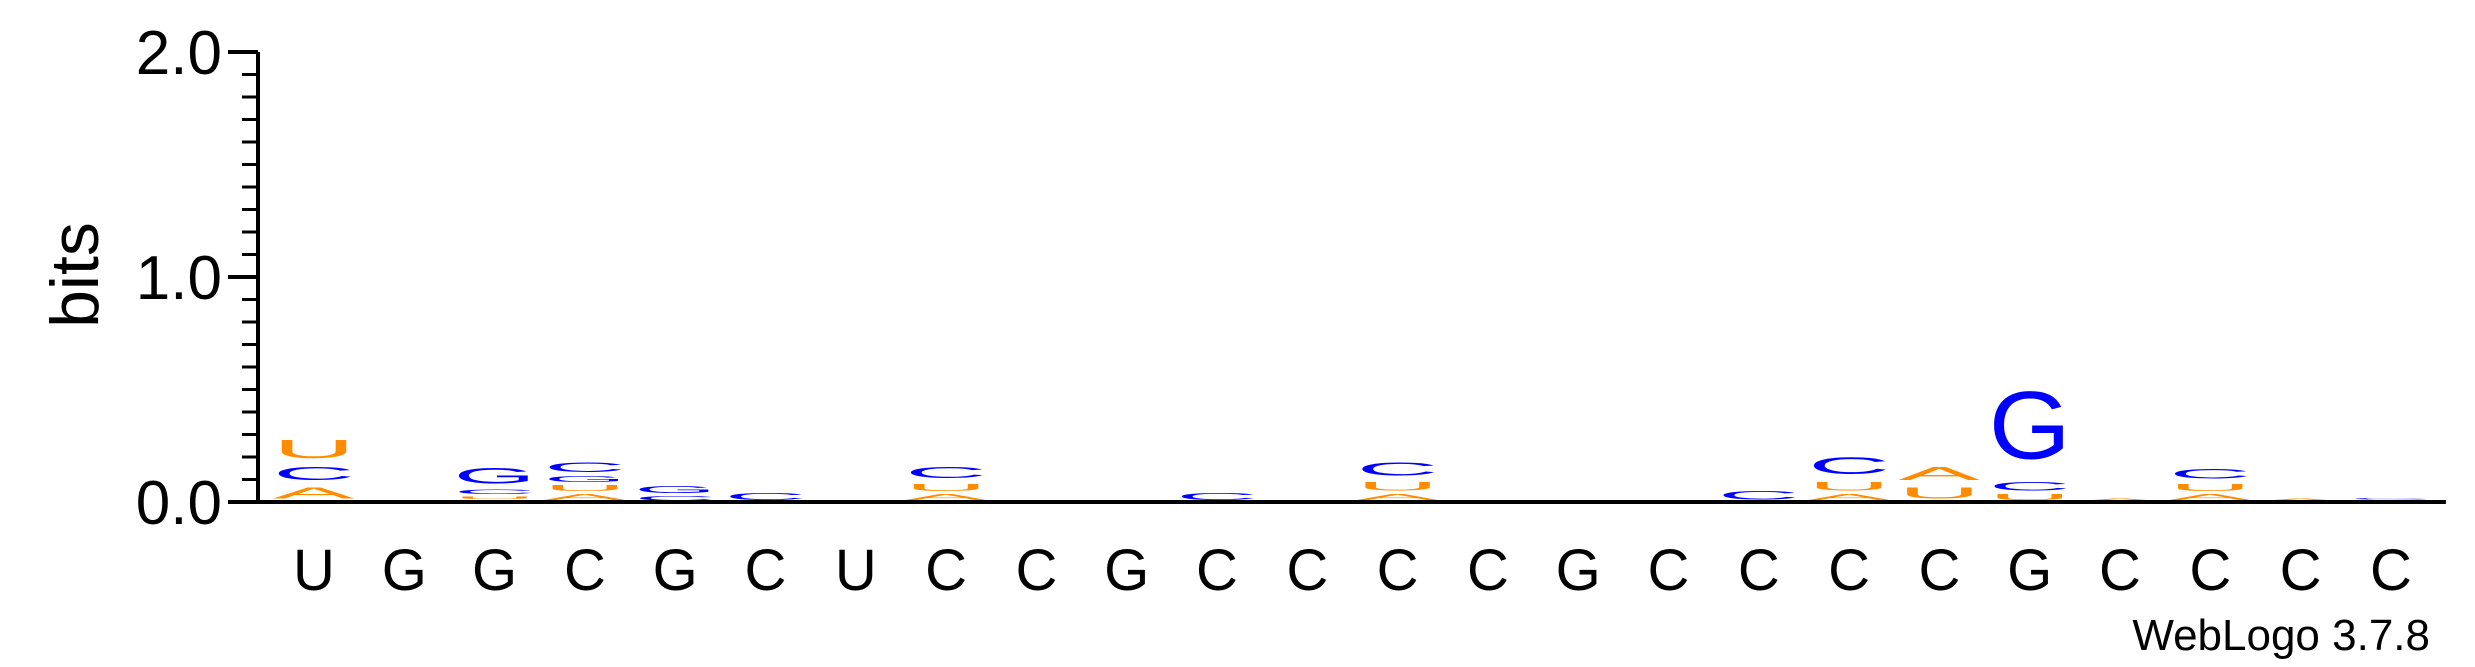 The height and width of the screenshot is (667, 2475). What do you see at coordinates (75, 275) in the screenshot?
I see `y-axis-label: bits` at bounding box center [75, 275].